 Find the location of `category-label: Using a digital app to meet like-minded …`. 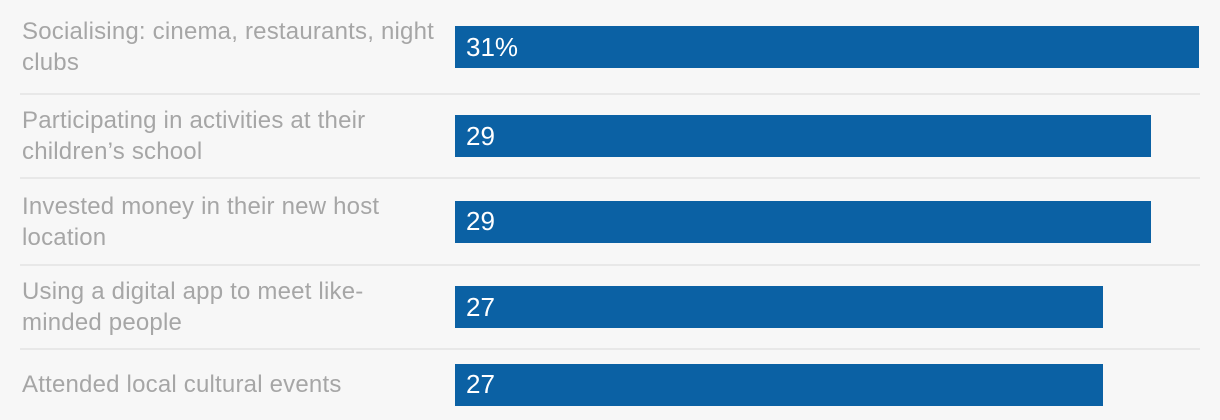

category-label: Using a digital app to meet like-minded … is located at coordinates (193, 307).